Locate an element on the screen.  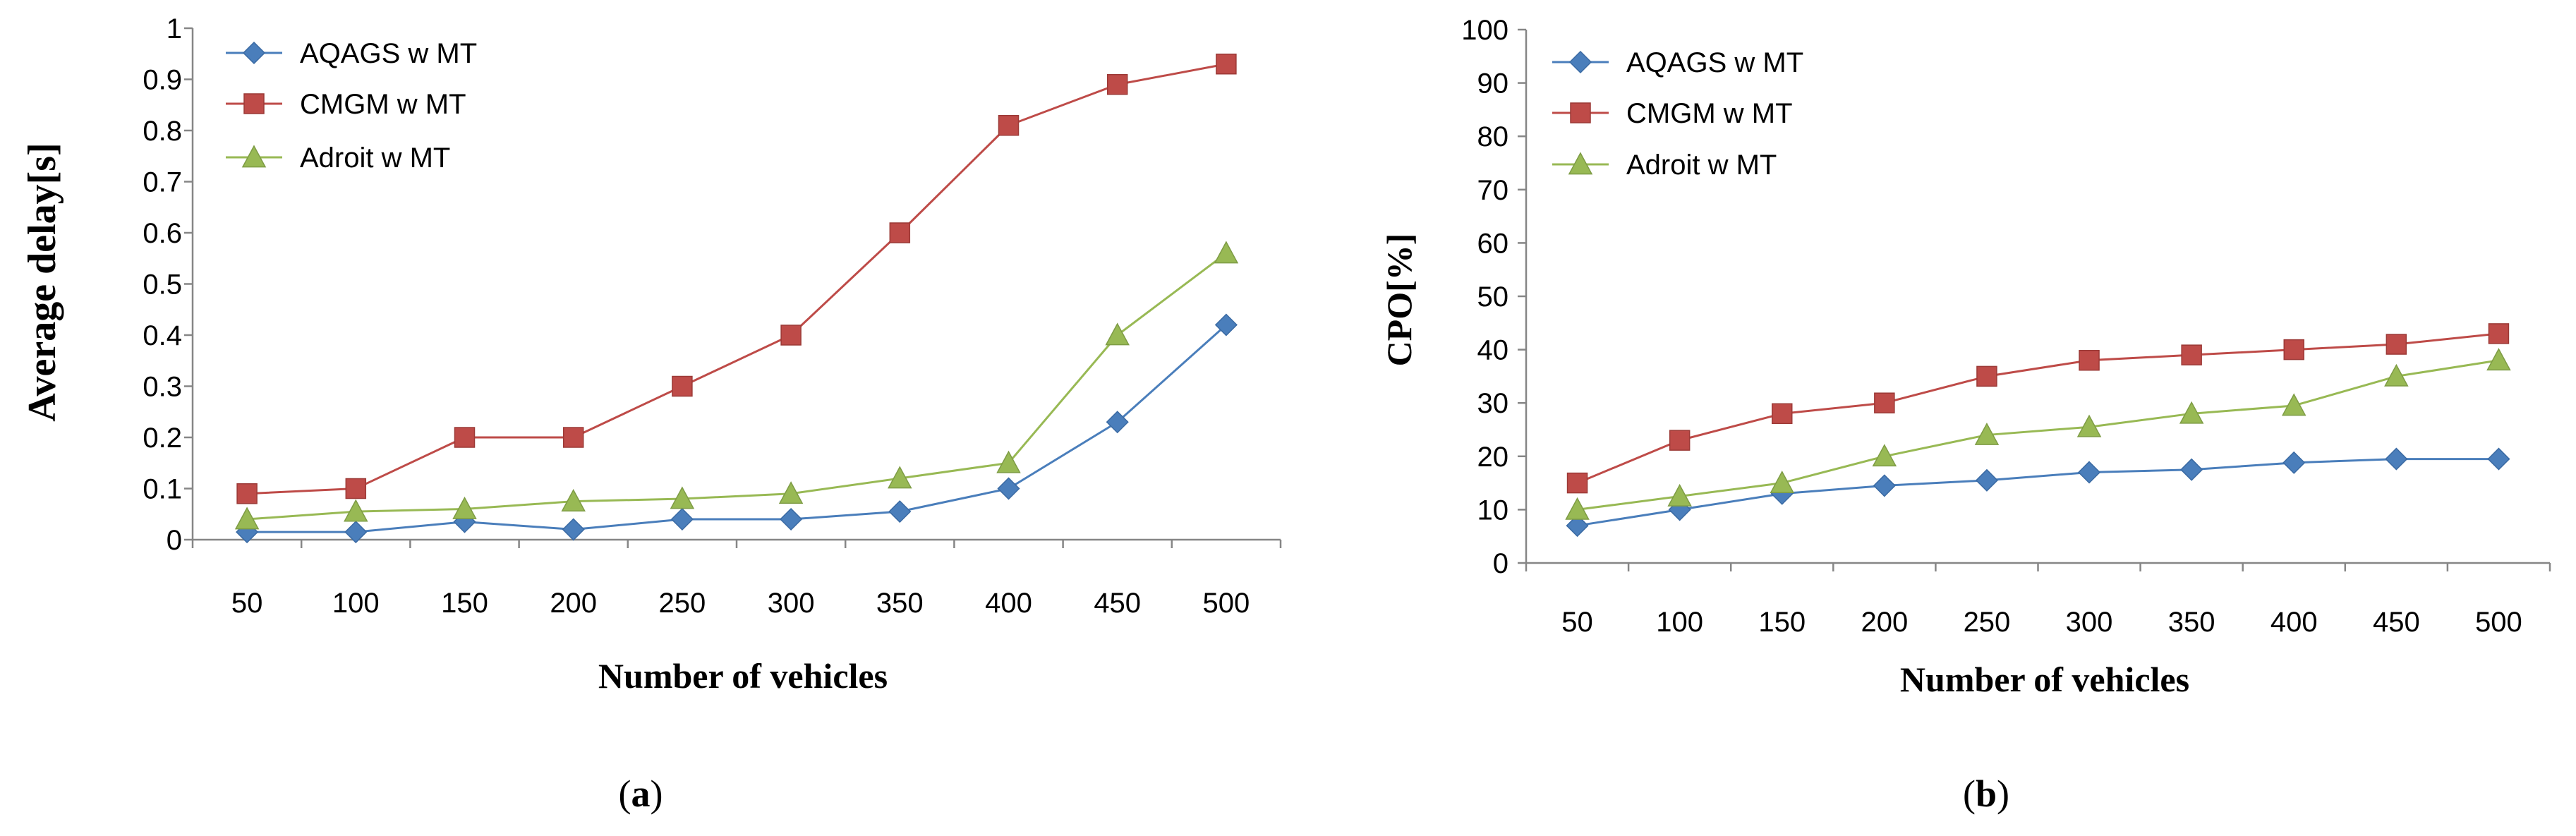
y-tick-label: 0.6 is located at coordinates (163, 234).